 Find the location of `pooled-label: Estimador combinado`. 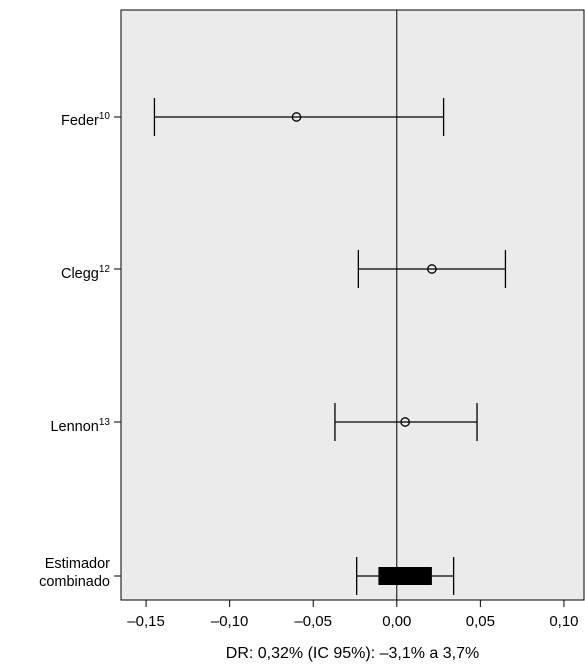

pooled-label: Estimador combinado is located at coordinates (74, 573).